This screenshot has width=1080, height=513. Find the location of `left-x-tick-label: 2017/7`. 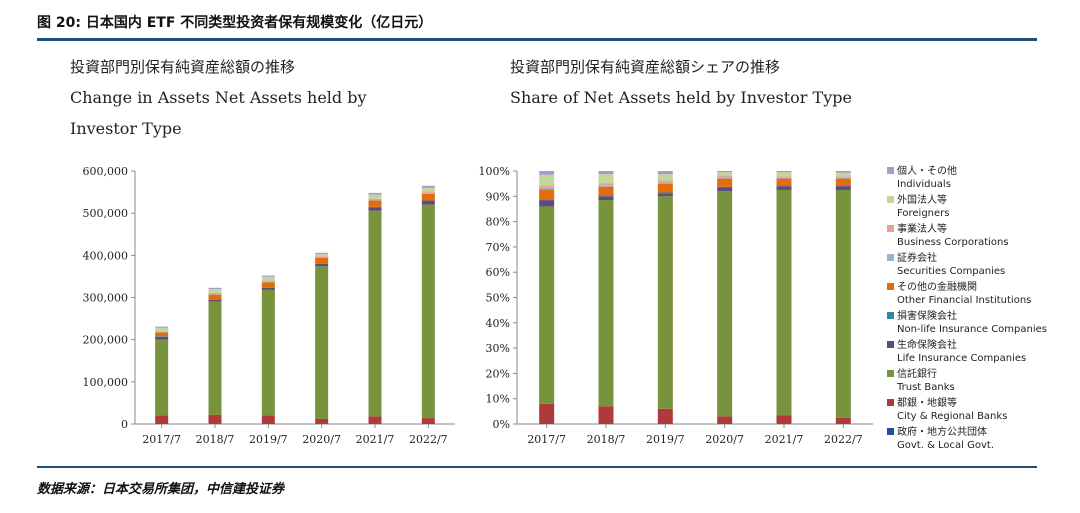

left-x-tick-label: 2017/7 is located at coordinates (161, 439).